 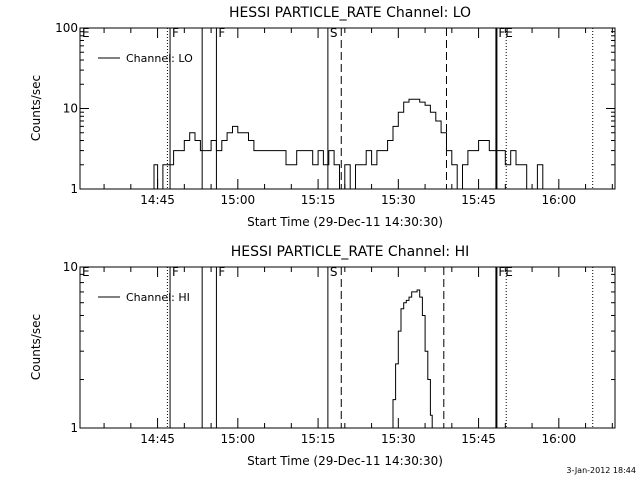 What do you see at coordinates (350, 13) in the screenshot?
I see `chart-lo-title: HESSI PARTICLE_RATE Channel: LO` at bounding box center [350, 13].